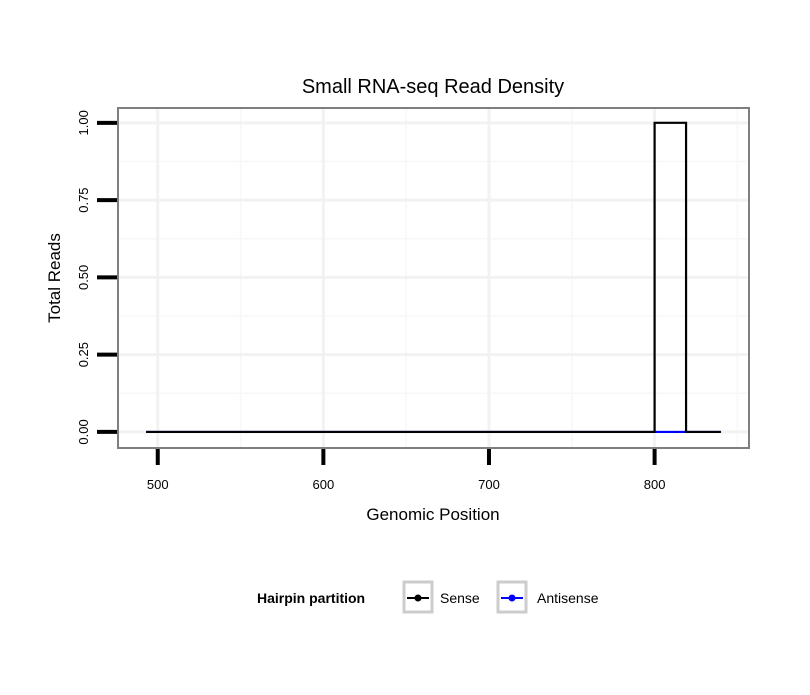 Image resolution: width=810 pixels, height=695 pixels. What do you see at coordinates (83, 122) in the screenshot?
I see `y-tick-label: 1.00` at bounding box center [83, 122].